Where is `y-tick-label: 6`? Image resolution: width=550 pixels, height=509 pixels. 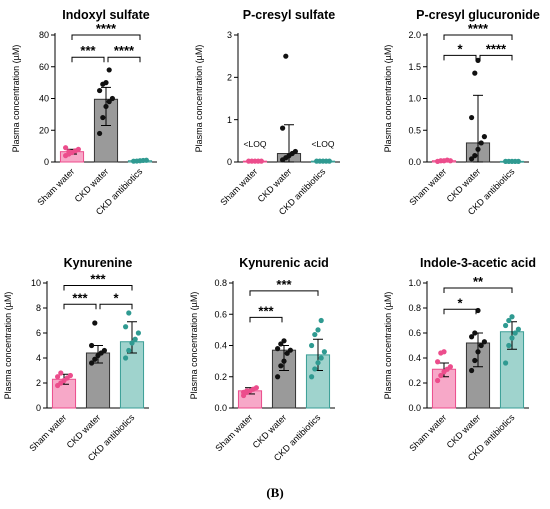 y-tick-label: 6 is located at coordinates (38, 333).